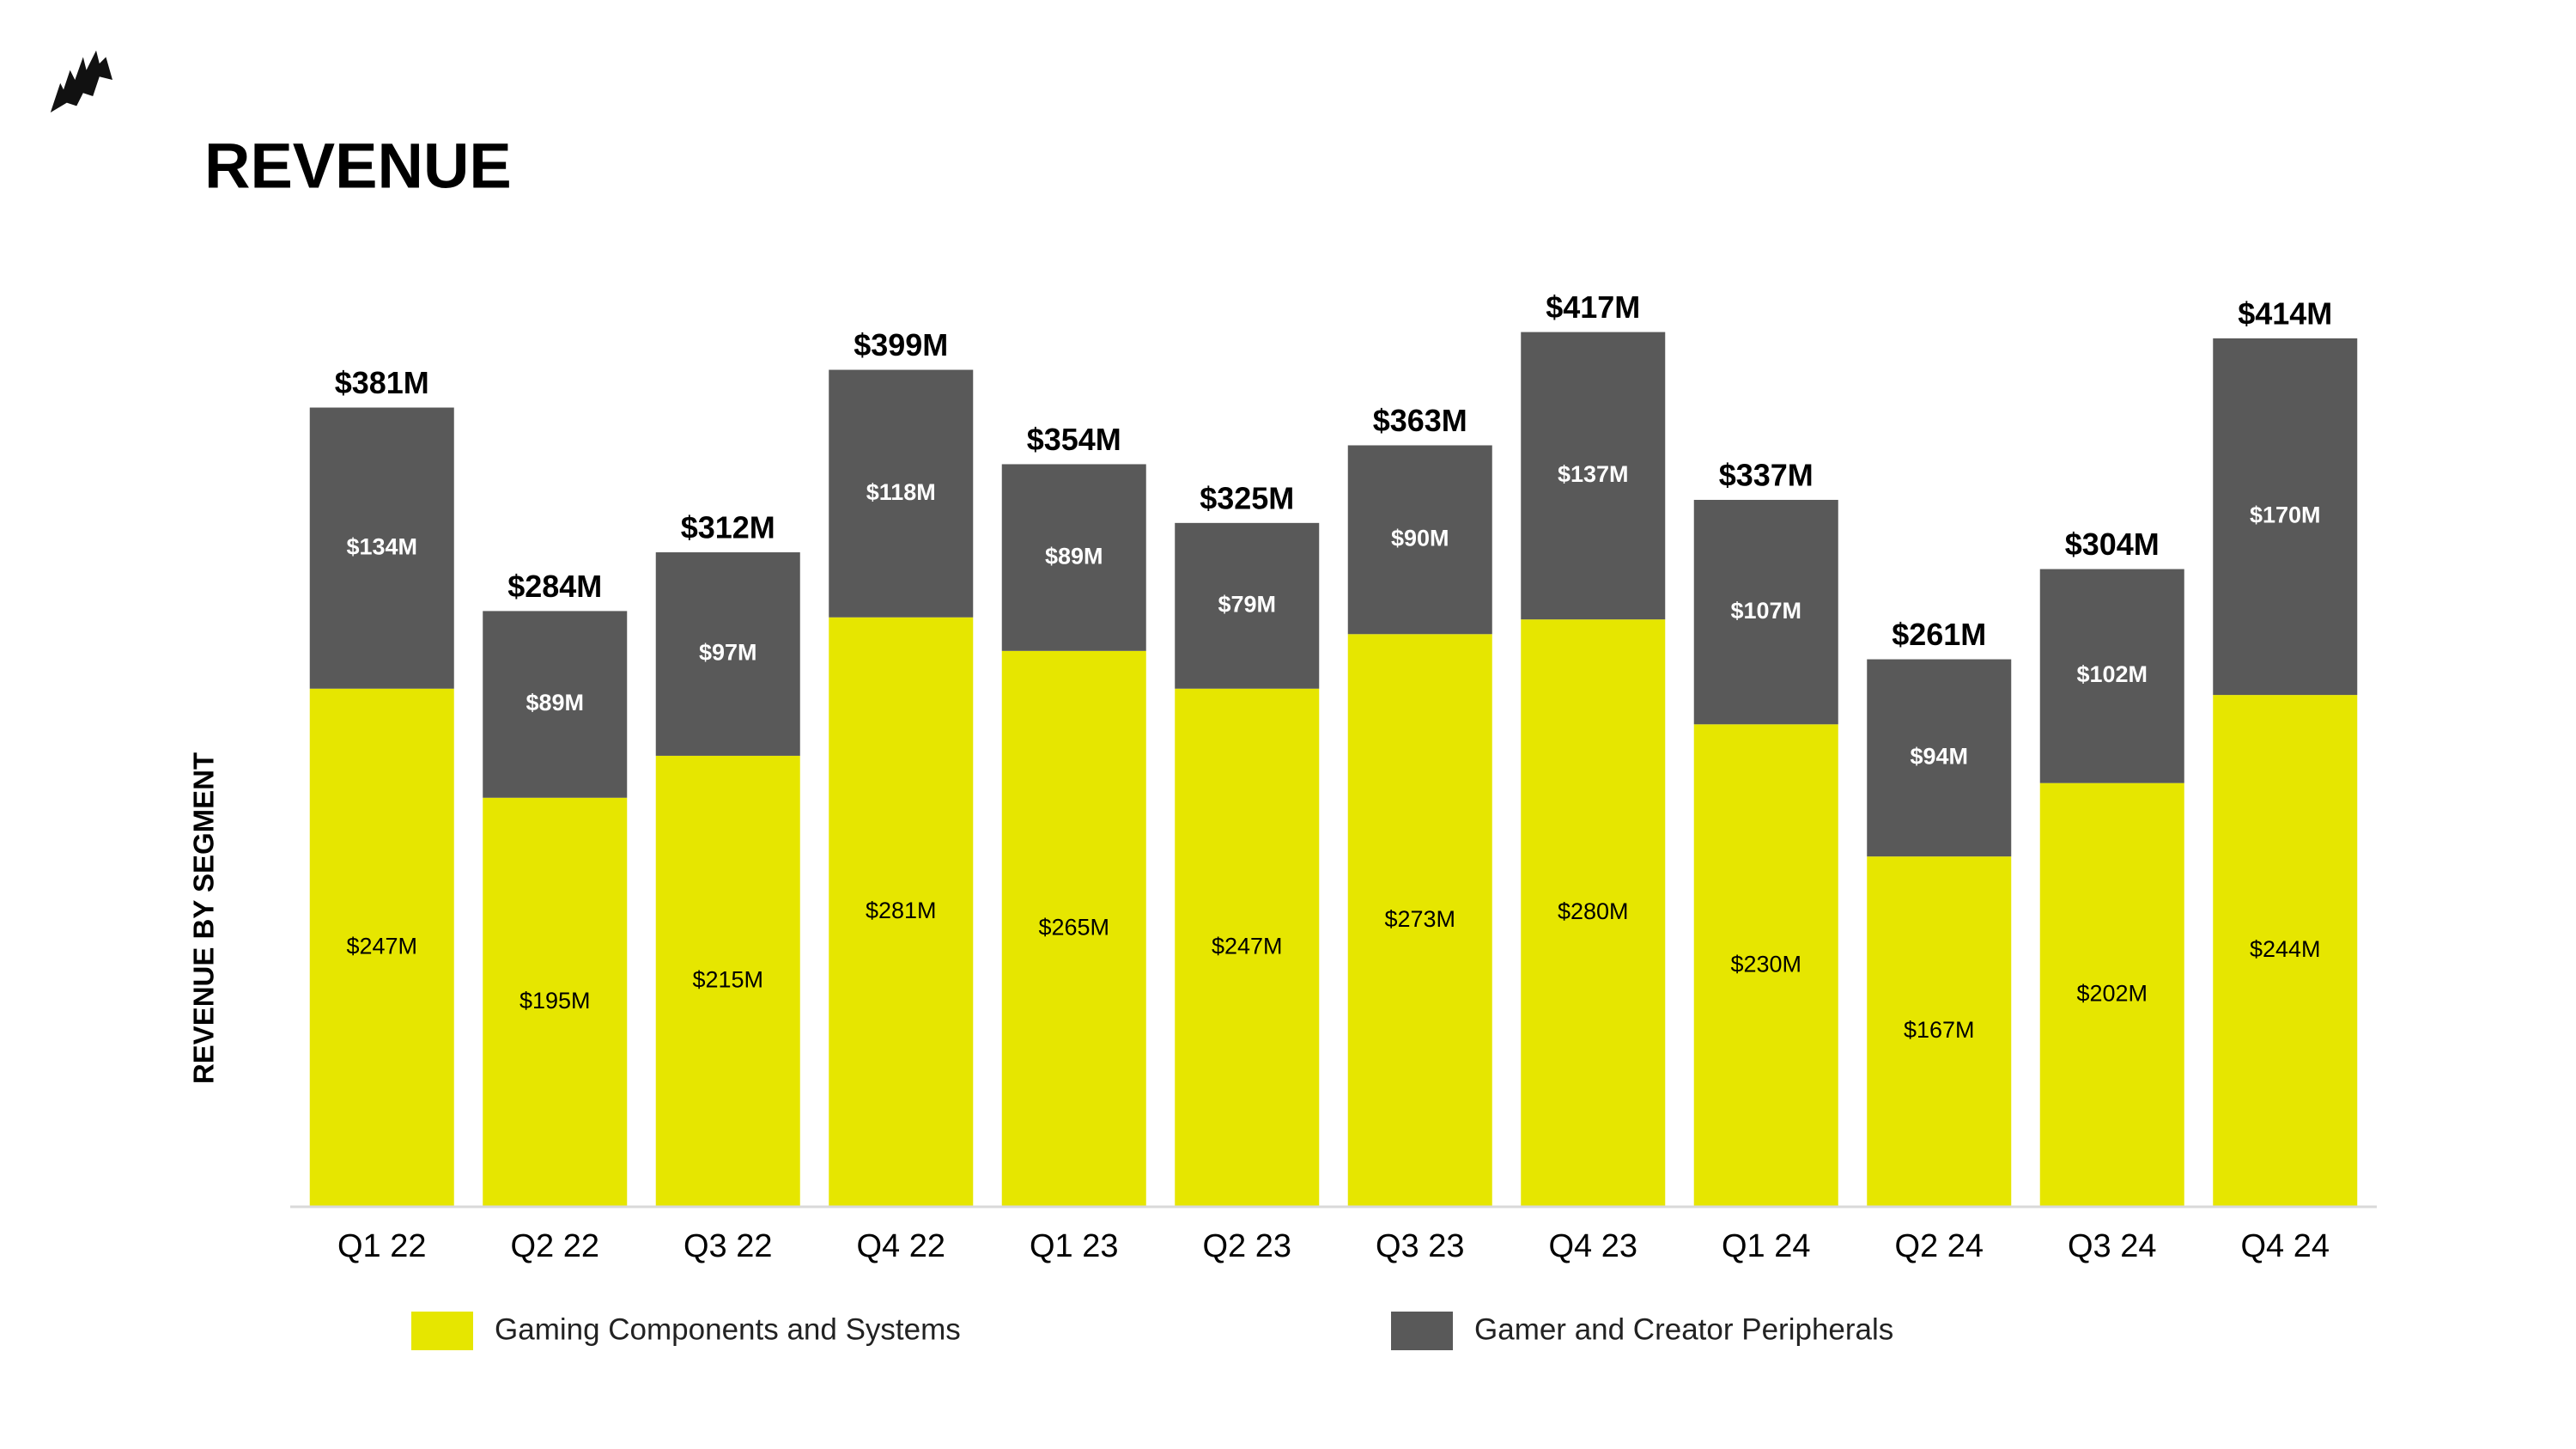 This screenshot has height=1449, width=2576. Describe the element at coordinates (1592, 1246) in the screenshot. I see `x-tick-label: Q4 23` at that location.